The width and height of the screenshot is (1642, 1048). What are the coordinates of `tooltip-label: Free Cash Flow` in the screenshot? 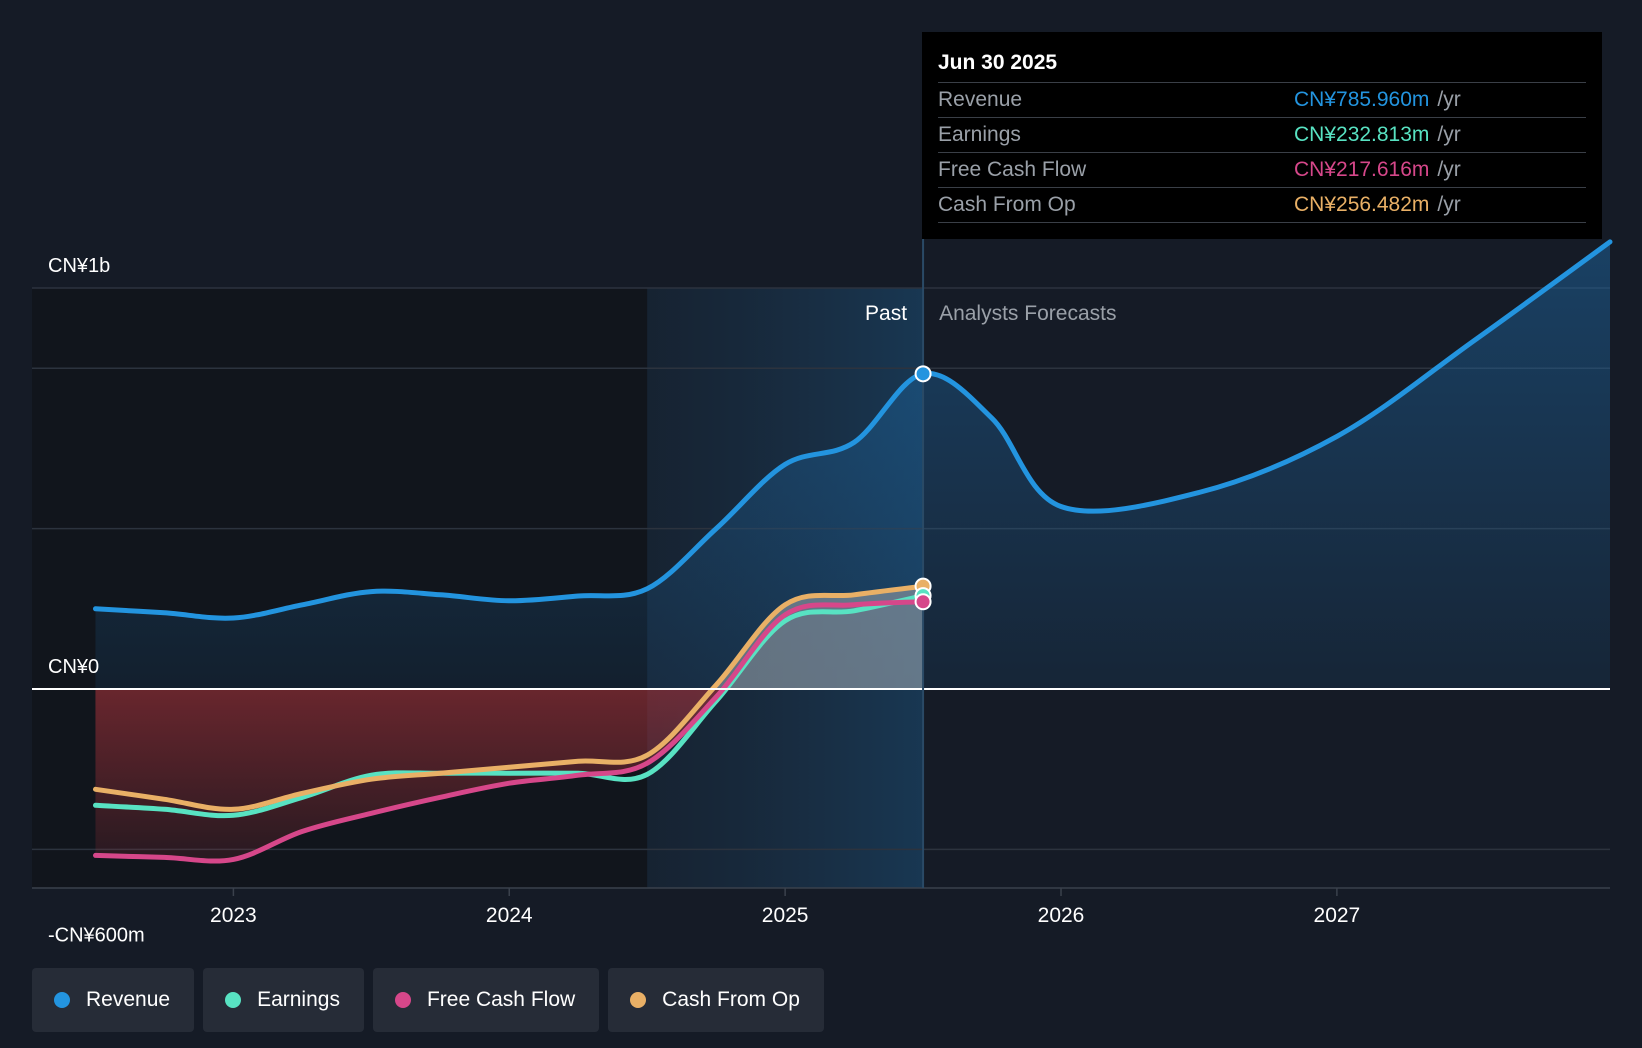 It's located at (1012, 169).